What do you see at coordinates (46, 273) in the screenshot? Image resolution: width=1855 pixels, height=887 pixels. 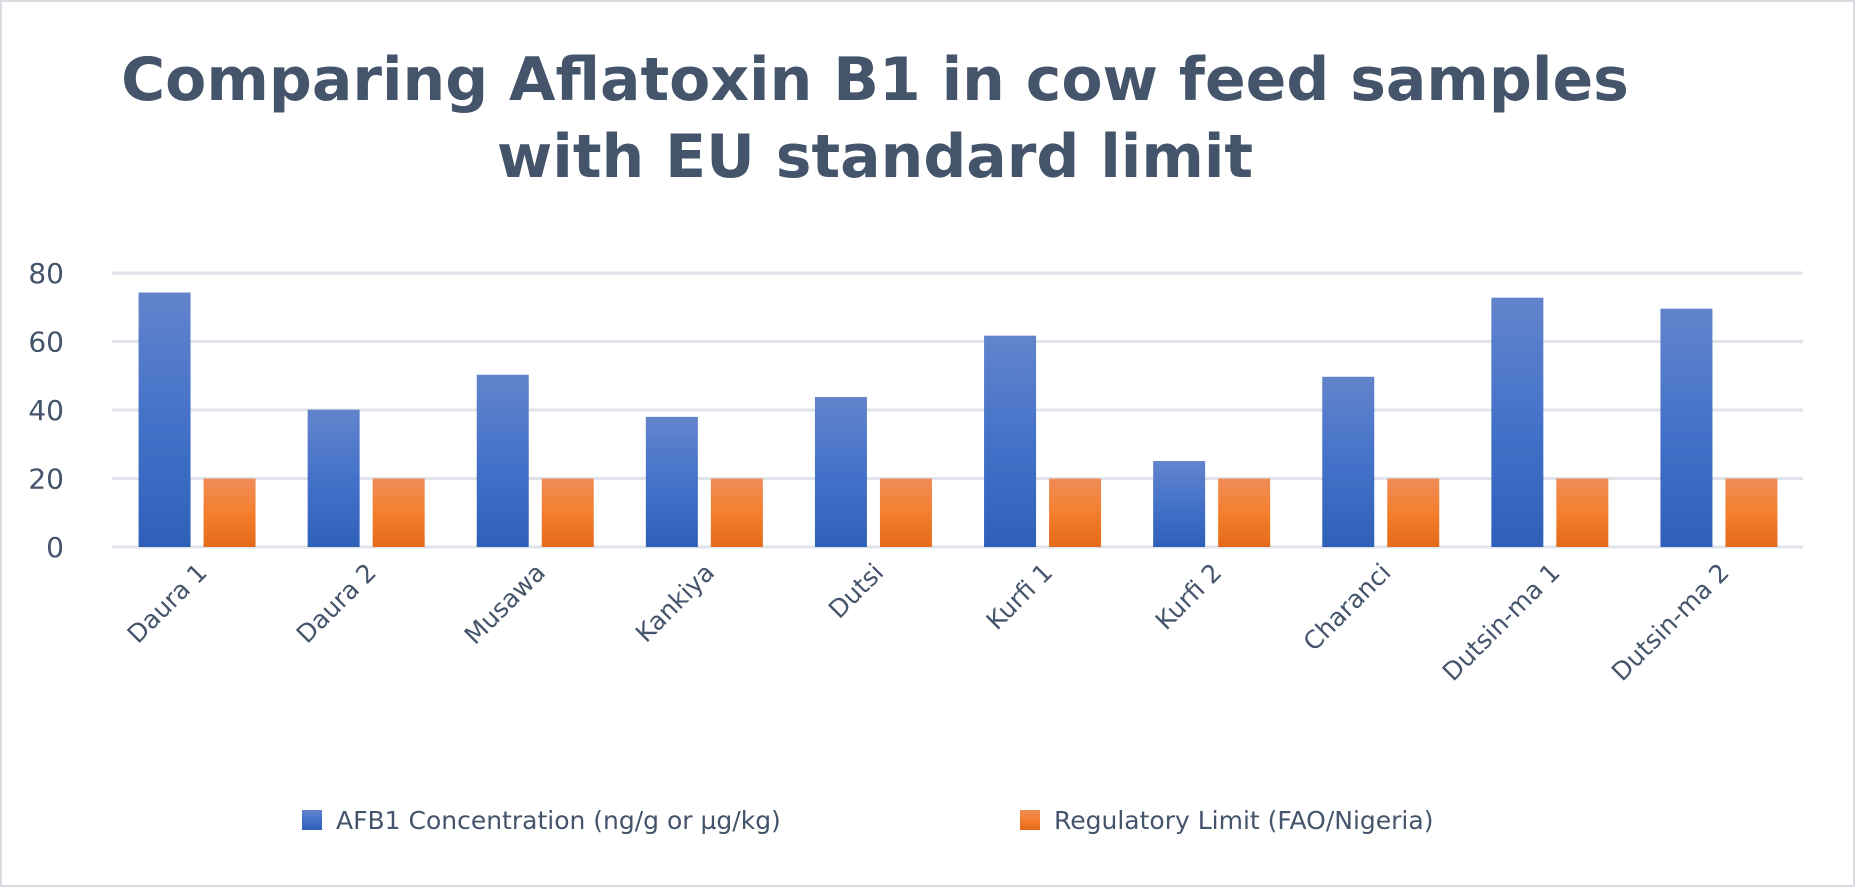 I see `y-tick-label: 80` at bounding box center [46, 273].